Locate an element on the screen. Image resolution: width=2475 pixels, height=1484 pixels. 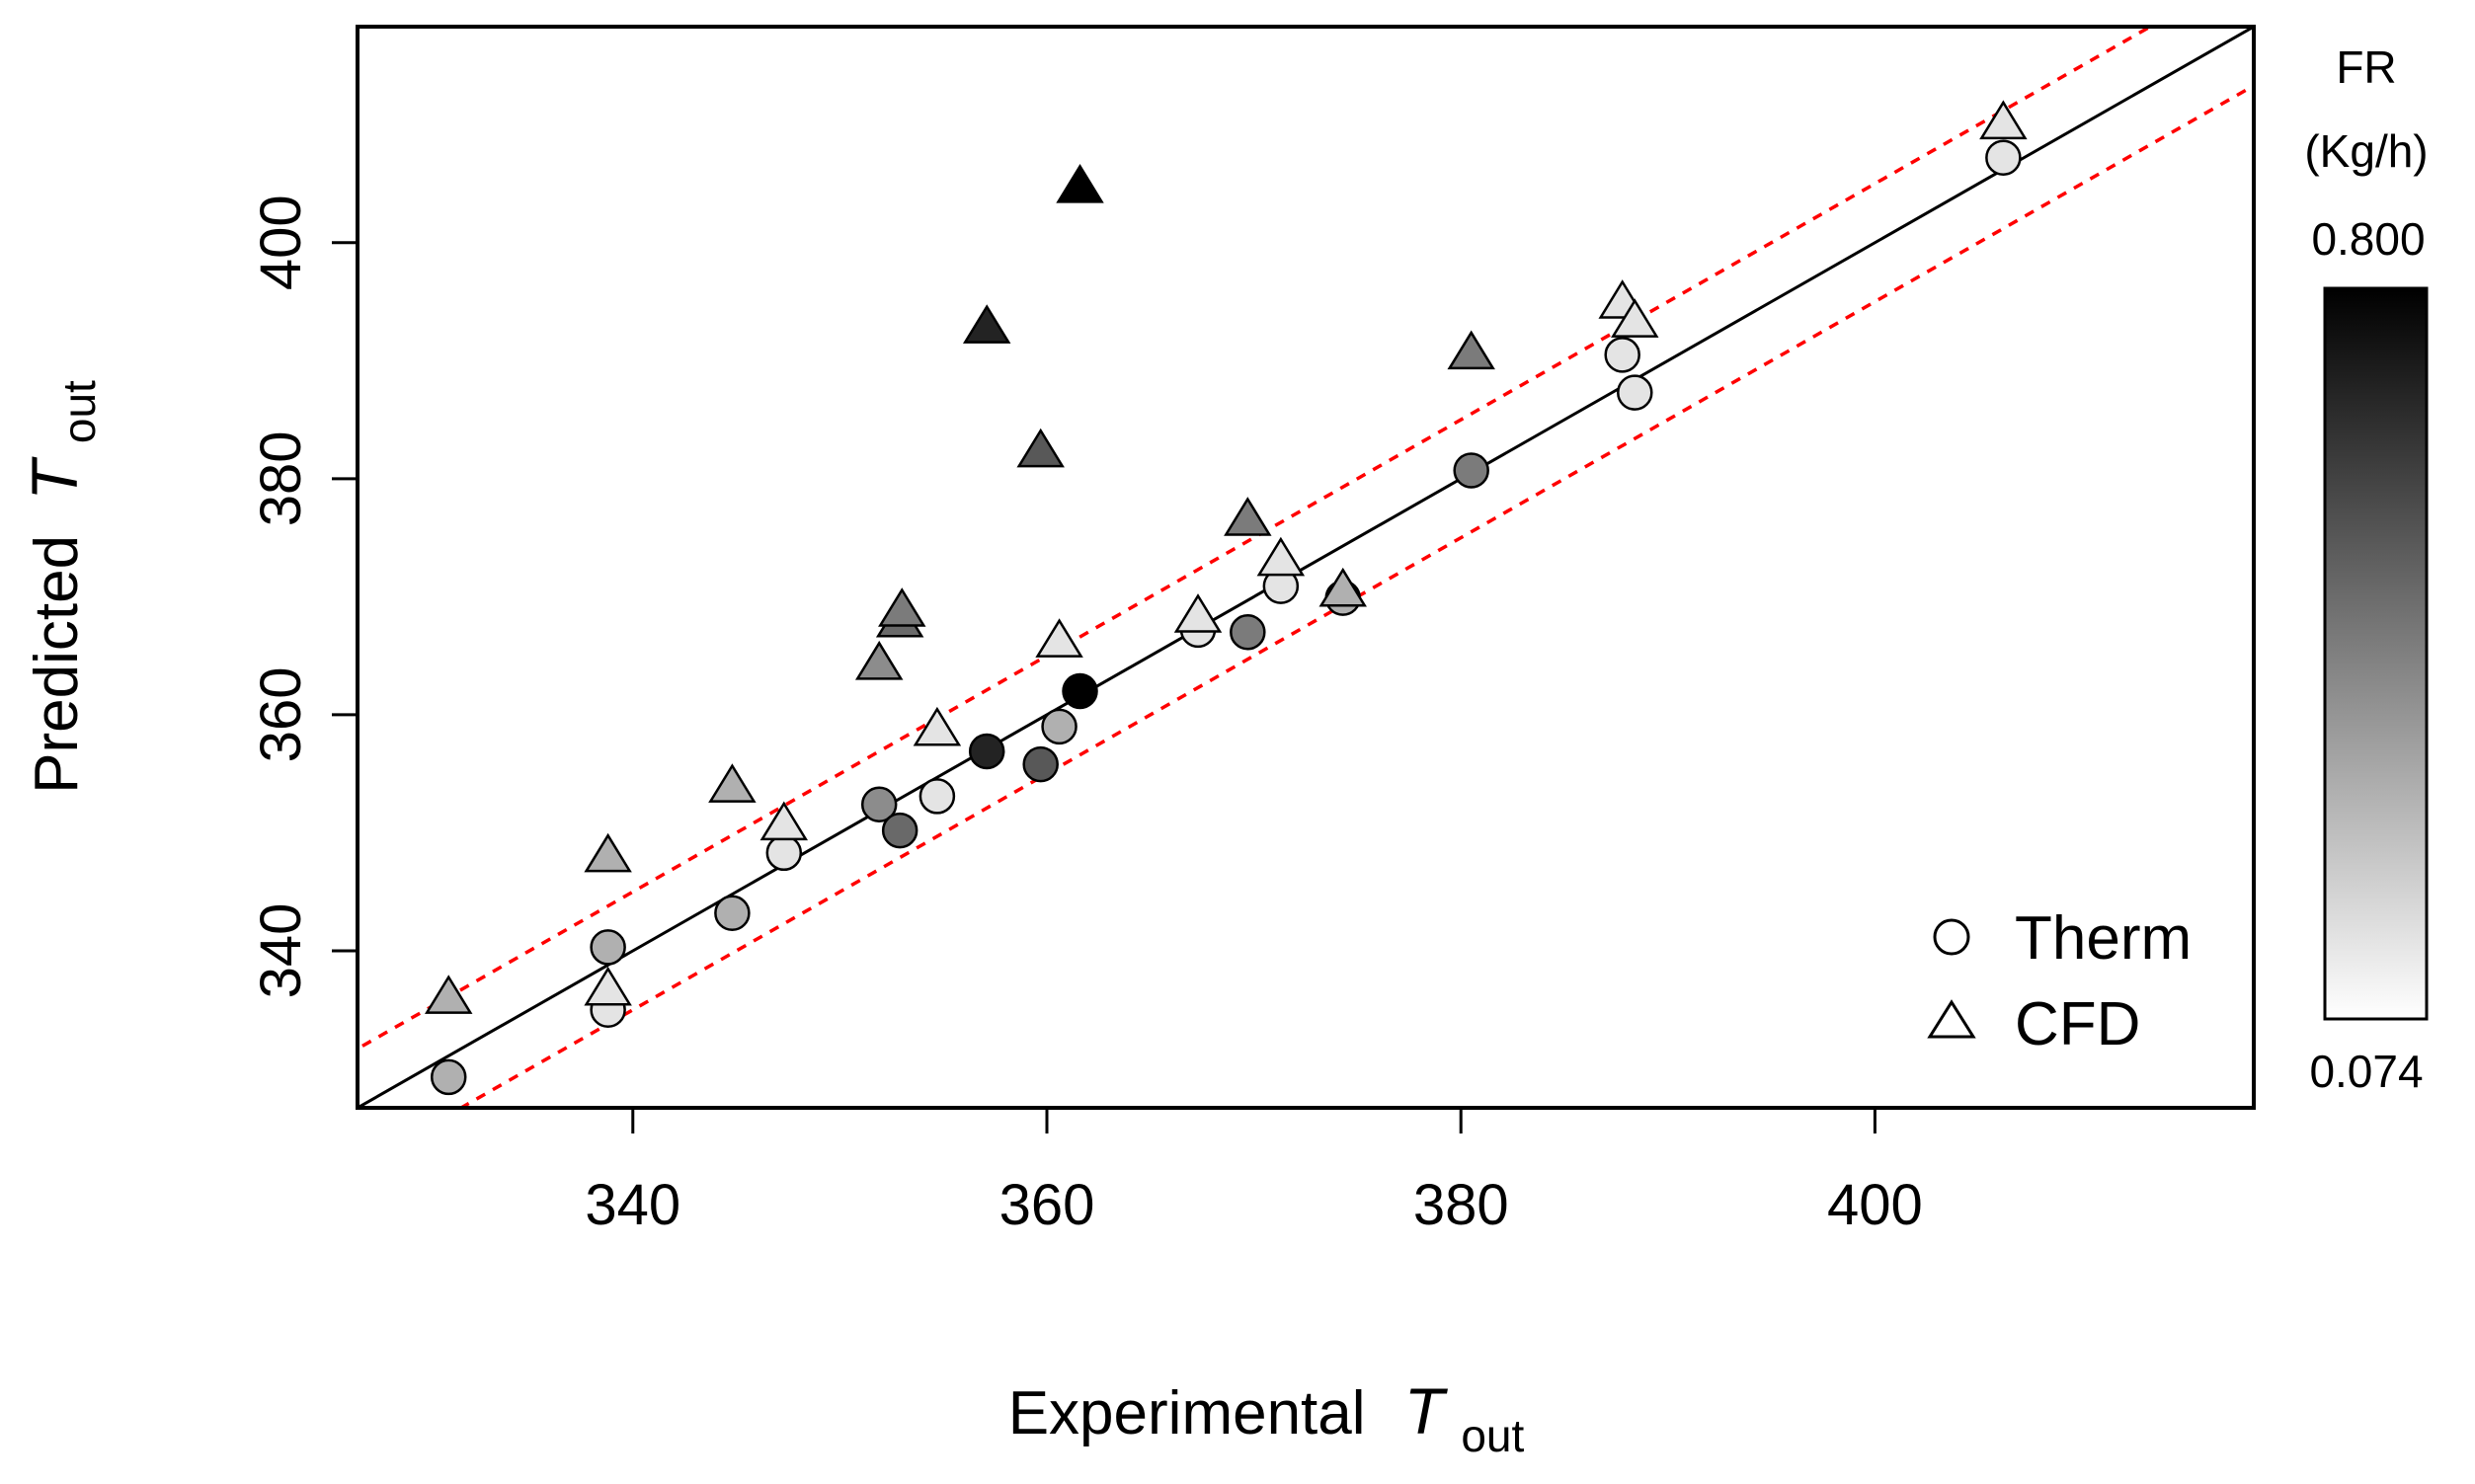
x-axis-label-sub: out is located at coordinates (1492, 1436).